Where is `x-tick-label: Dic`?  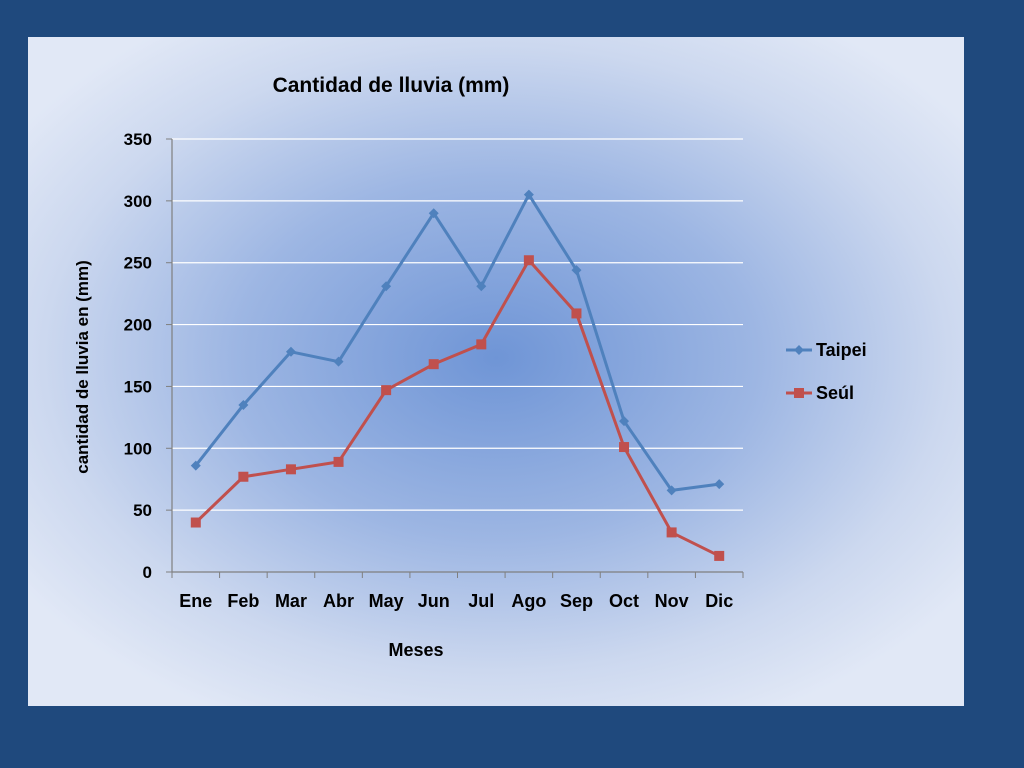
x-tick-label: Dic is located at coordinates (719, 601).